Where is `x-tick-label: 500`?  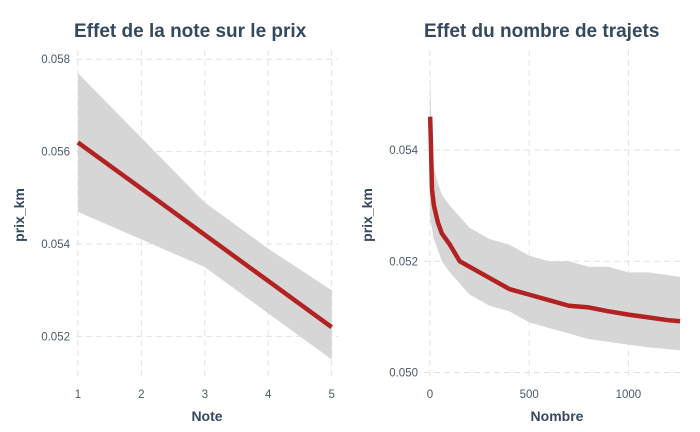 x-tick-label: 500 is located at coordinates (529, 395).